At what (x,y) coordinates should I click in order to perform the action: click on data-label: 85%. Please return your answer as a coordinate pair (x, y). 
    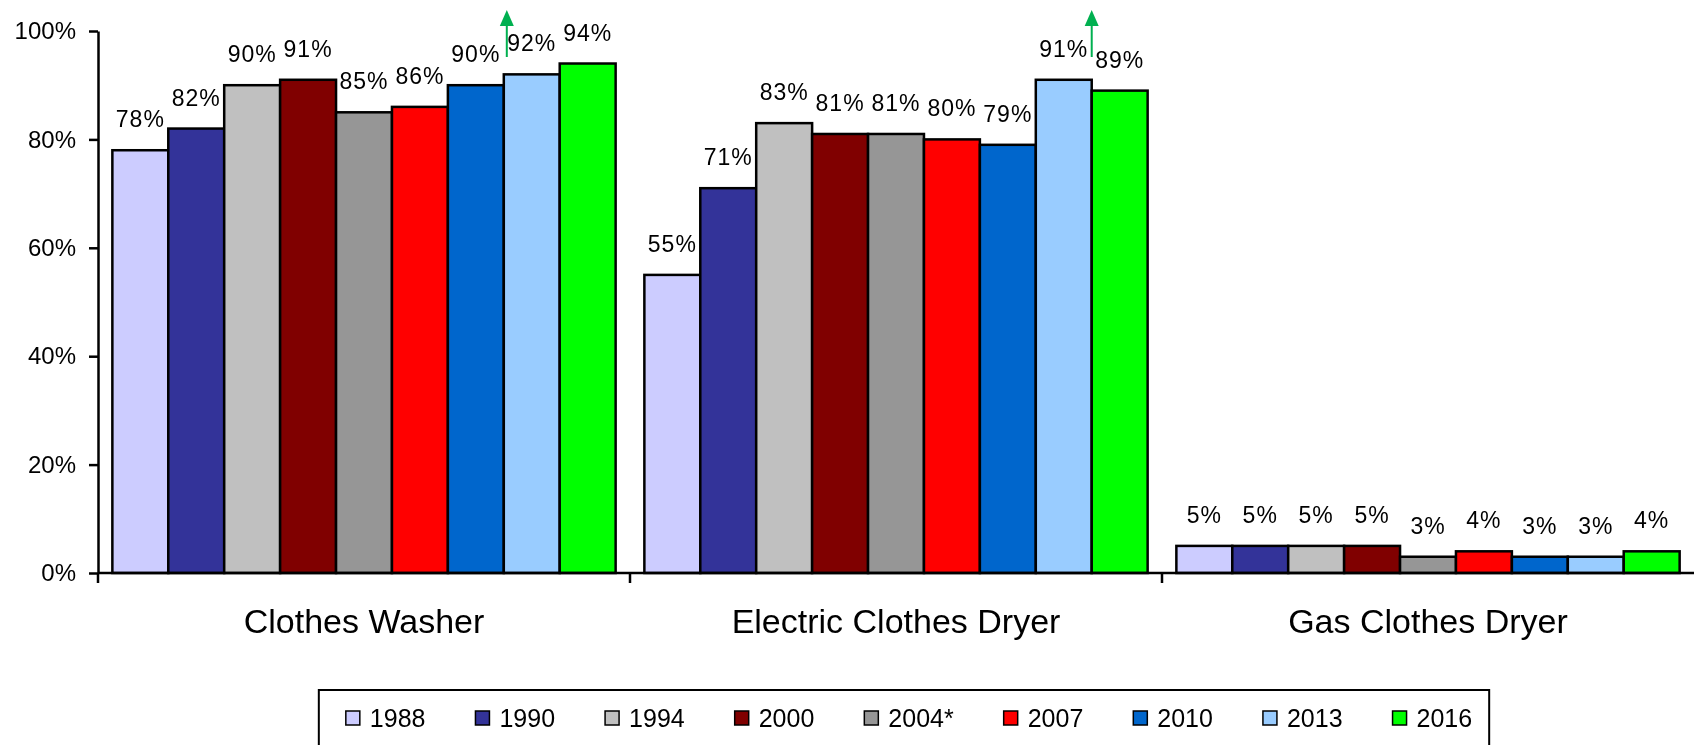
    Looking at the image, I should click on (364, 81).